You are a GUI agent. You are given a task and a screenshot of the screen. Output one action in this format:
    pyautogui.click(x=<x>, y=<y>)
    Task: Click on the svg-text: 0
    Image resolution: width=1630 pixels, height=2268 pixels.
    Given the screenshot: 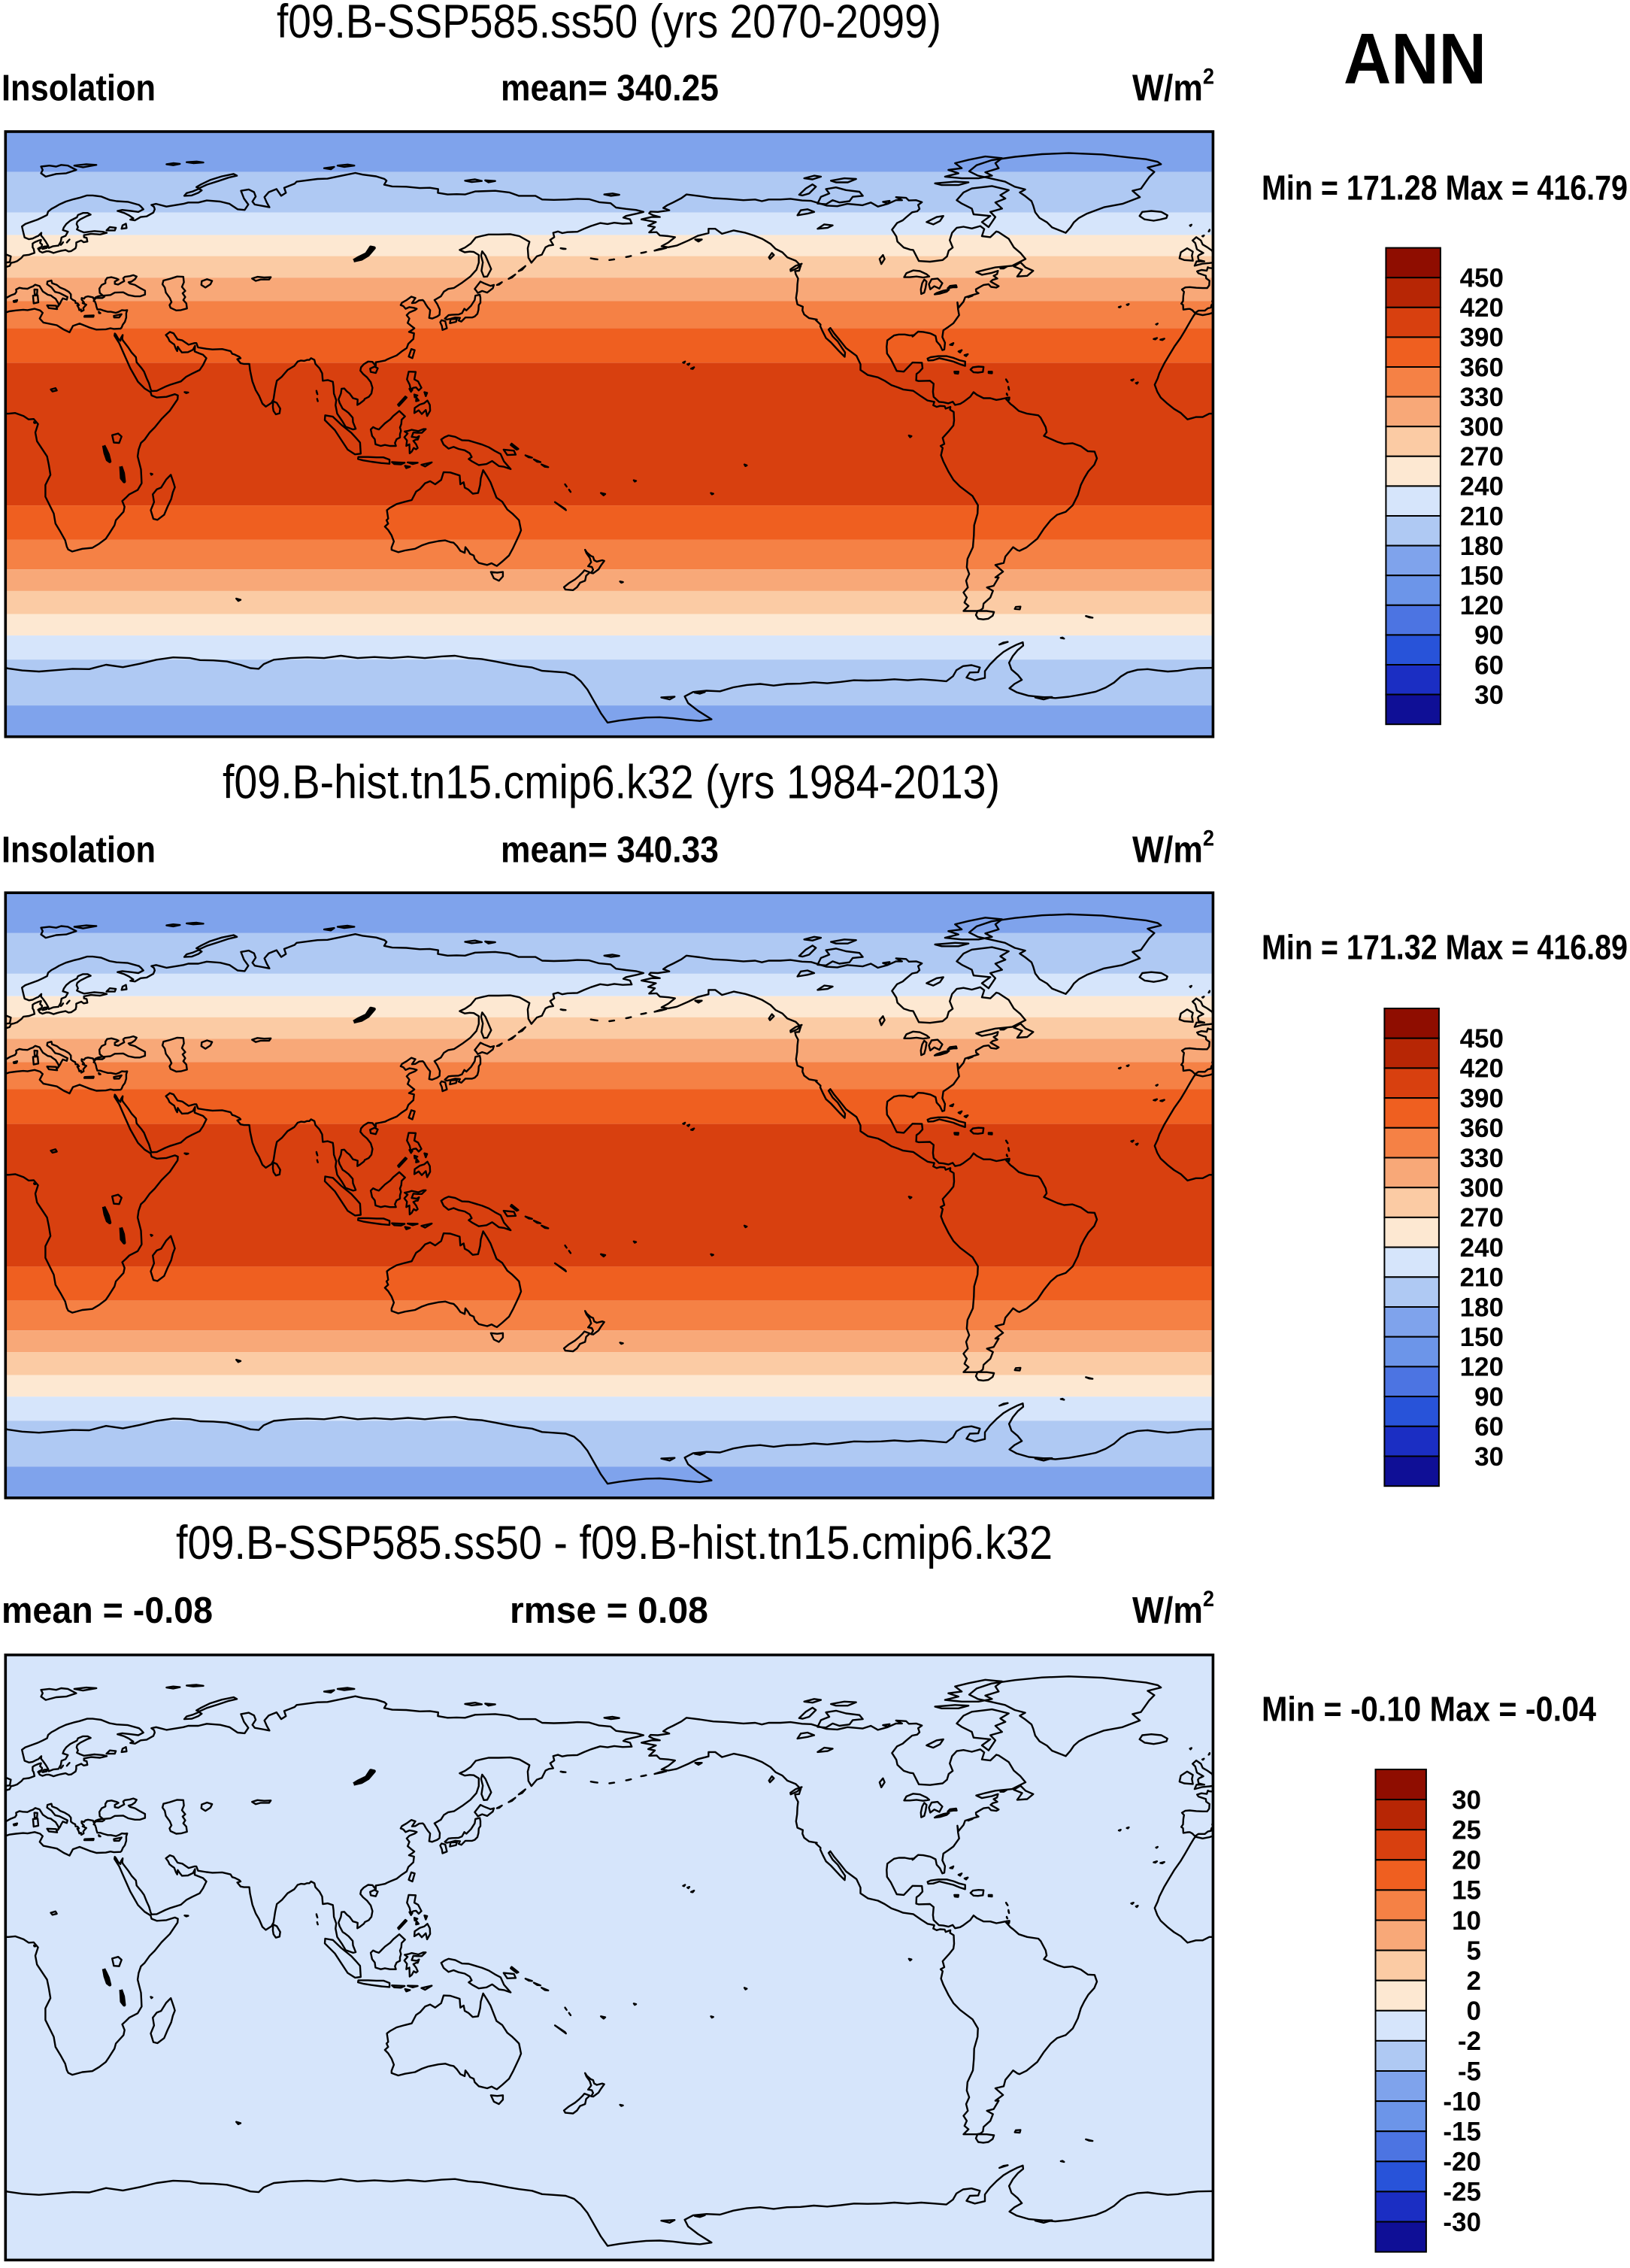 What is the action you would take?
    pyautogui.click(x=1474, y=2011)
    